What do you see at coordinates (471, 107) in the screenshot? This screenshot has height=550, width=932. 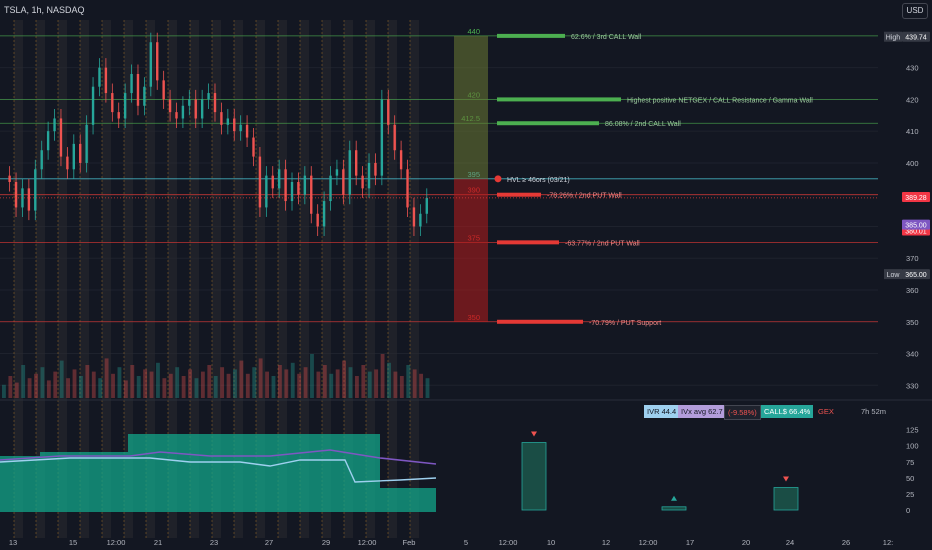 I see `call-zone` at bounding box center [471, 107].